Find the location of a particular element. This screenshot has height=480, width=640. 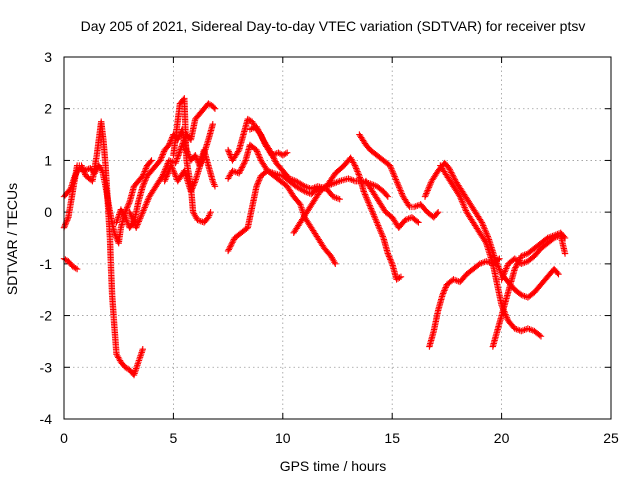

y-tick-label: 0 is located at coordinates (48, 212).